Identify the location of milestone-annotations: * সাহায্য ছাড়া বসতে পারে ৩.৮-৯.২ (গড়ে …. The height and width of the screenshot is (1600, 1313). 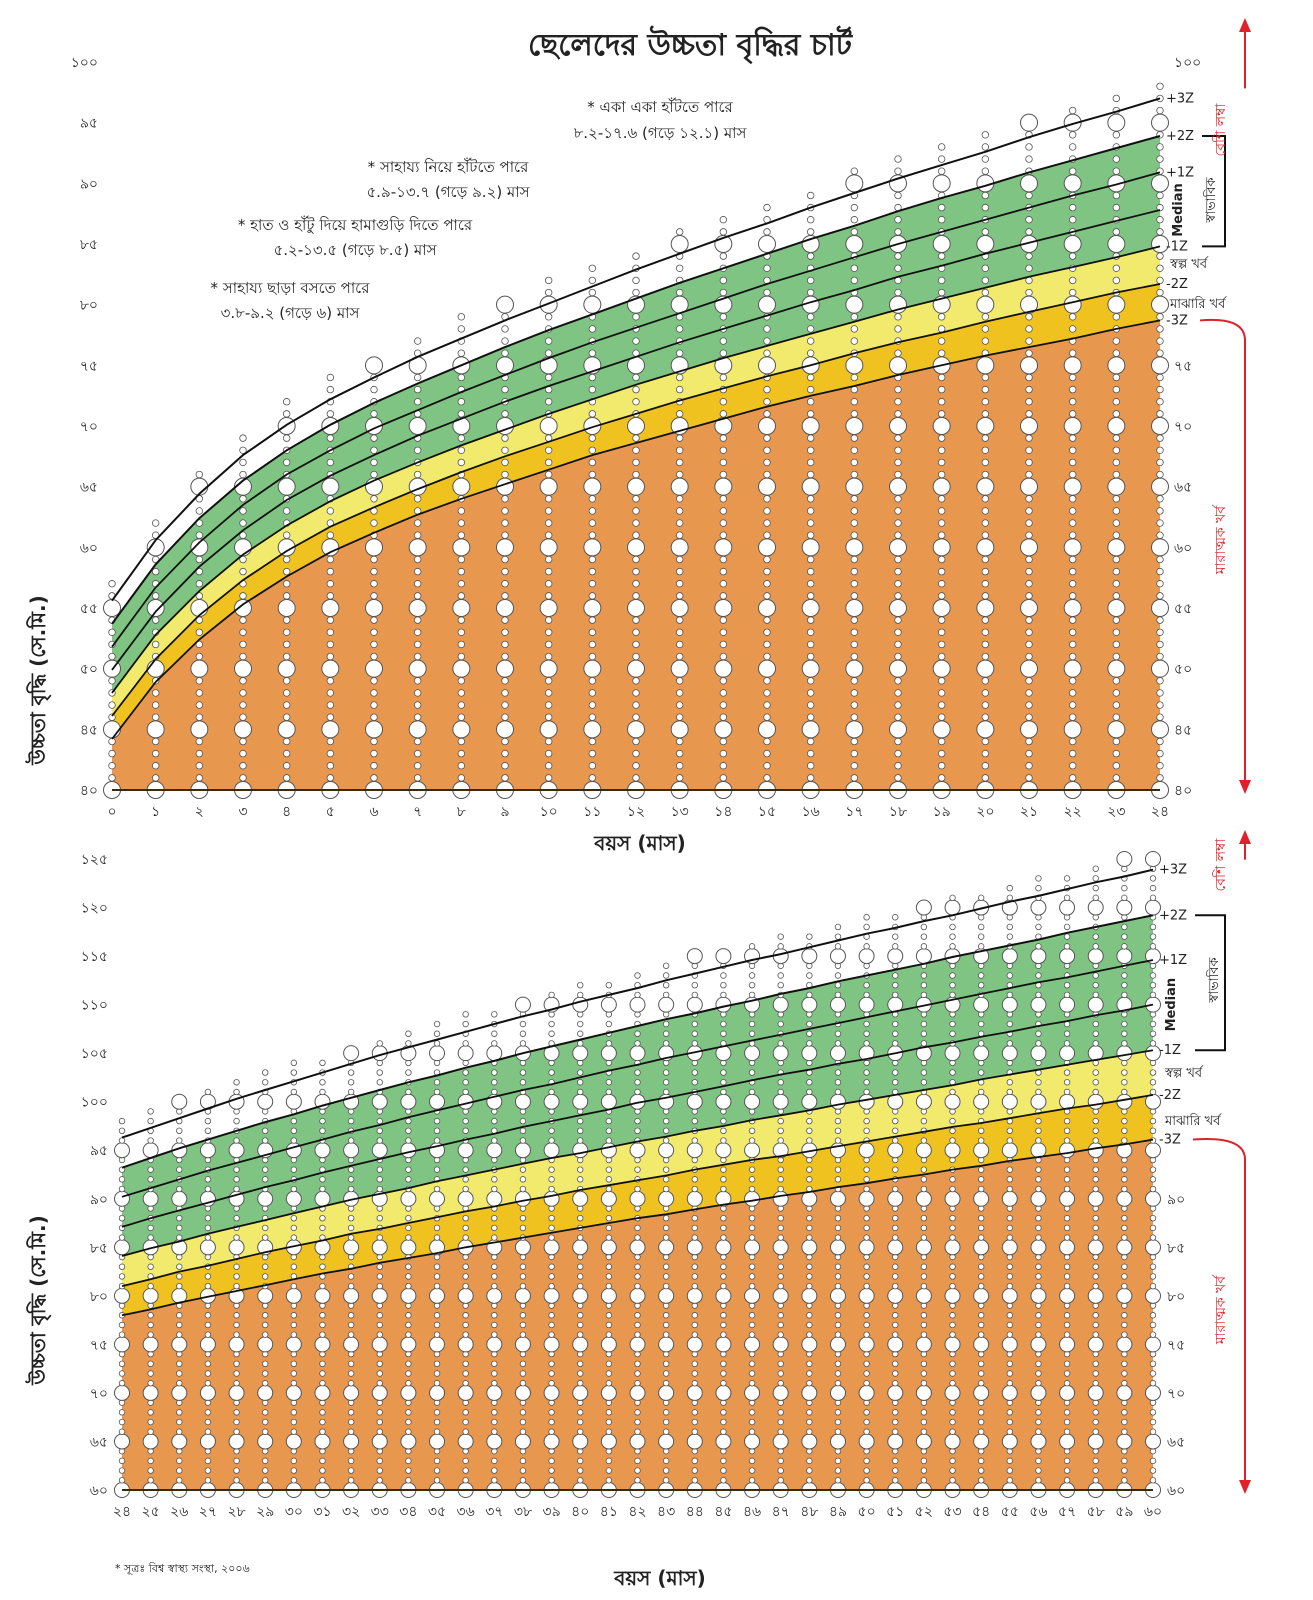
(479, 210).